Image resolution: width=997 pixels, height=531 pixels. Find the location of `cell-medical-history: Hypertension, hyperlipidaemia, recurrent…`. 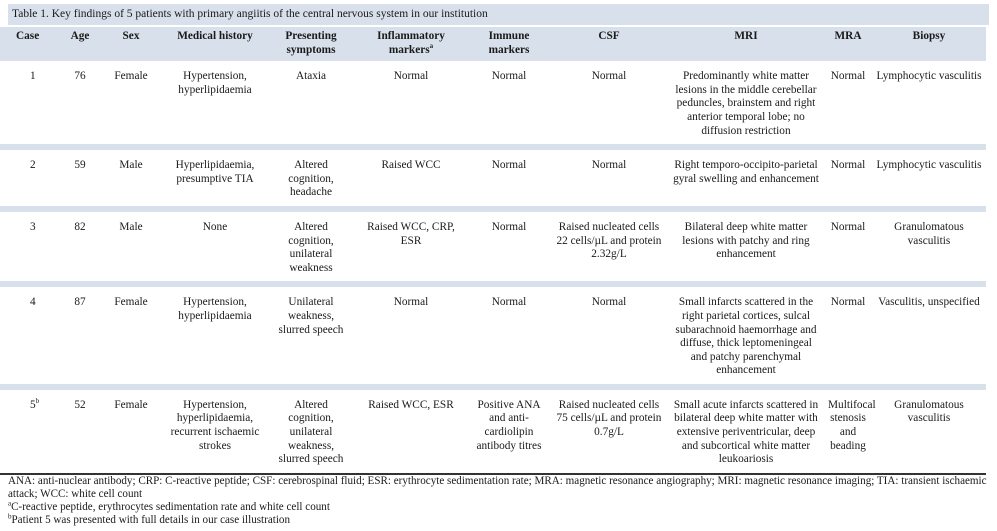

cell-medical-history: Hypertension, hyperlipidaemia, recurrent… is located at coordinates (215, 425).